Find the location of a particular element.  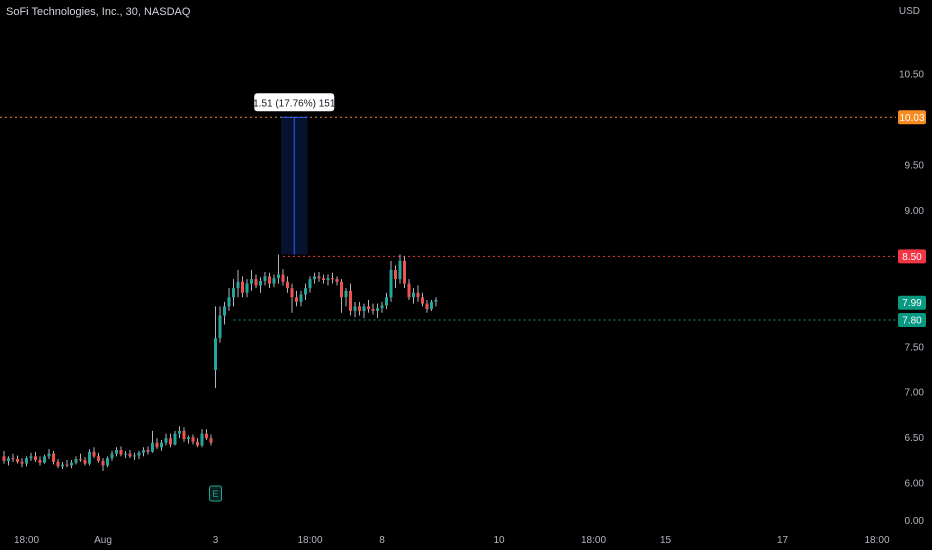

price-tick: 10.50 is located at coordinates (911, 75).